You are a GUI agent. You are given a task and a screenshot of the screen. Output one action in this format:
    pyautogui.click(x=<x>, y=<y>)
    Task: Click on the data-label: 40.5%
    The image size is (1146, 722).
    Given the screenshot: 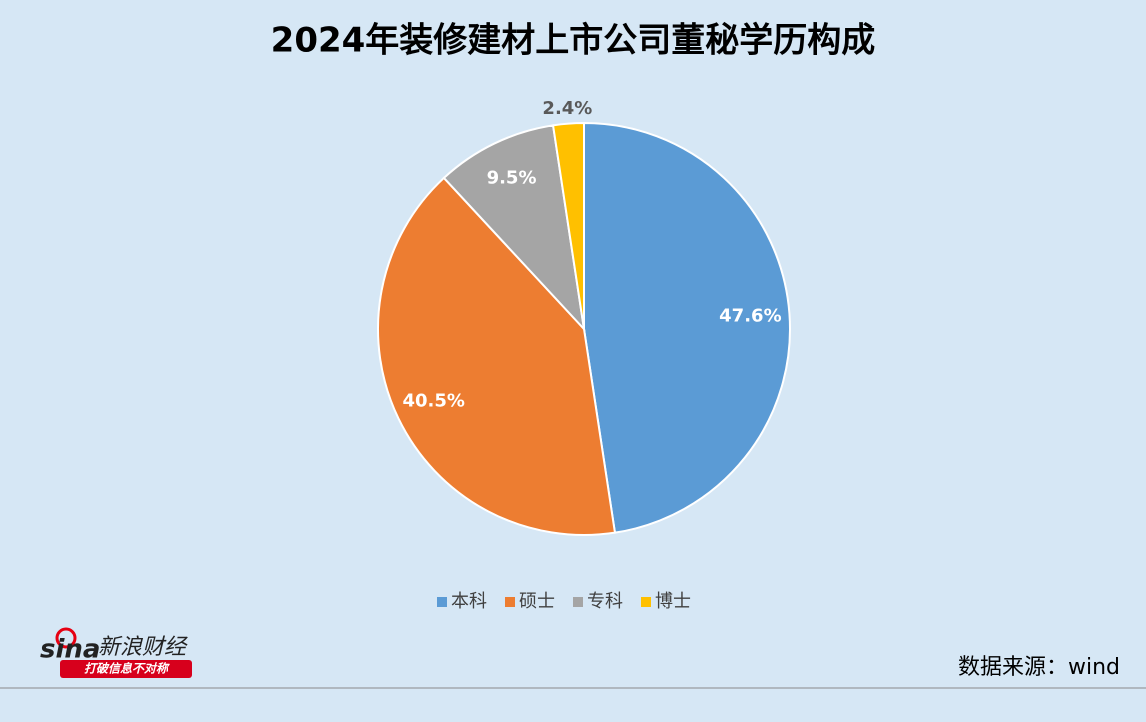 What is the action you would take?
    pyautogui.click(x=433, y=400)
    